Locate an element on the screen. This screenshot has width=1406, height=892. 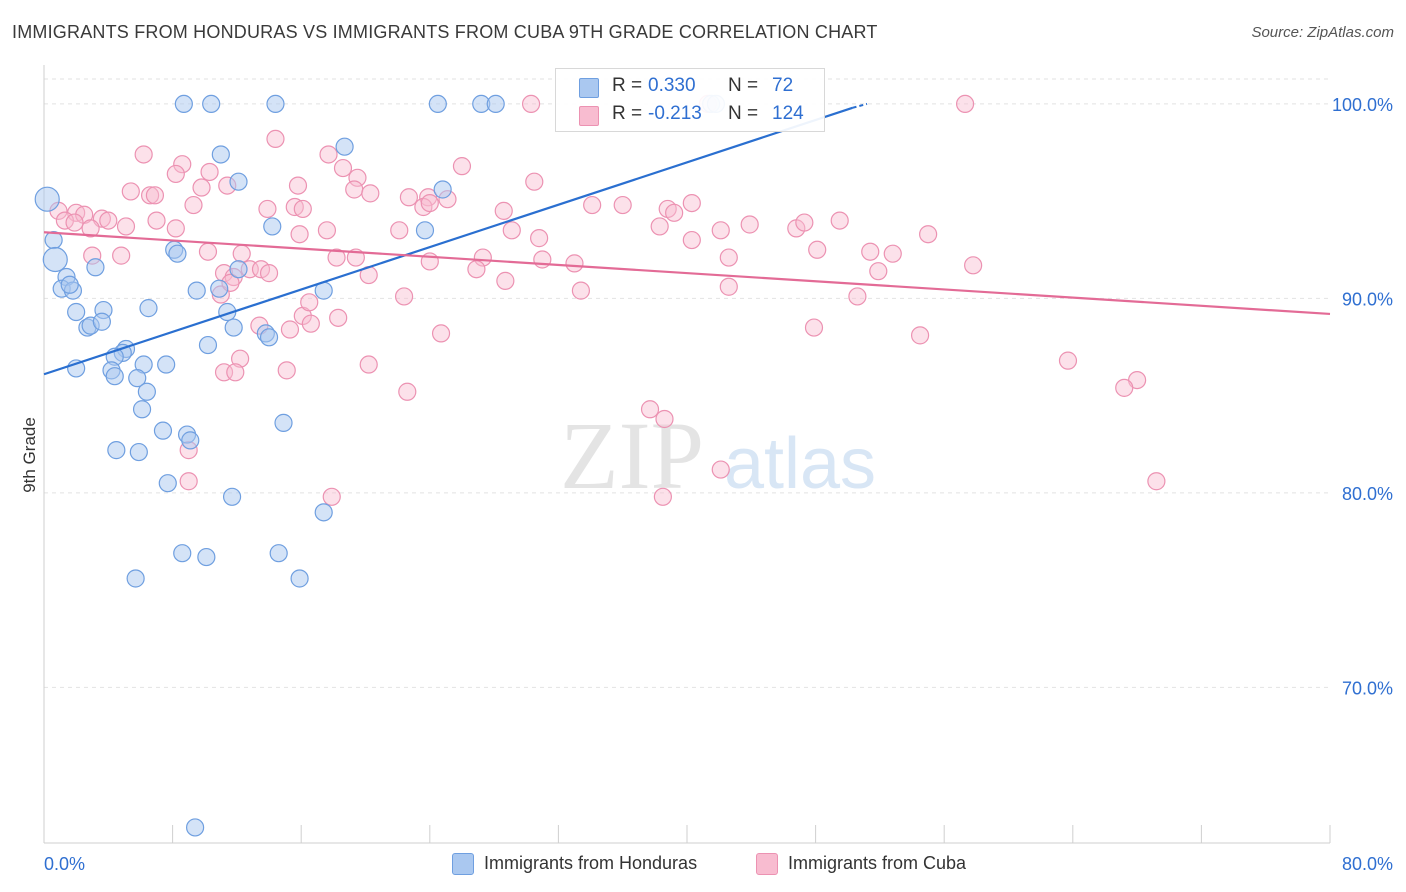
x-tick-label-max: 80.0% is located at coordinates (1367, 864).